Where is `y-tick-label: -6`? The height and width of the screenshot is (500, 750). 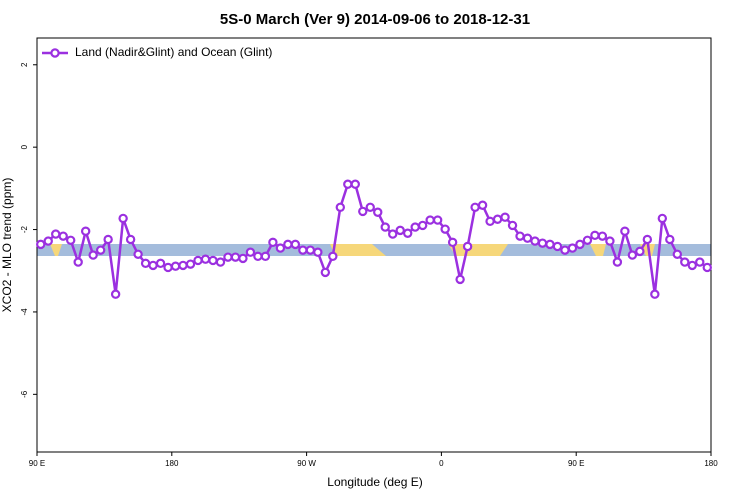
y-tick-label: -6 is located at coordinates (24, 394).